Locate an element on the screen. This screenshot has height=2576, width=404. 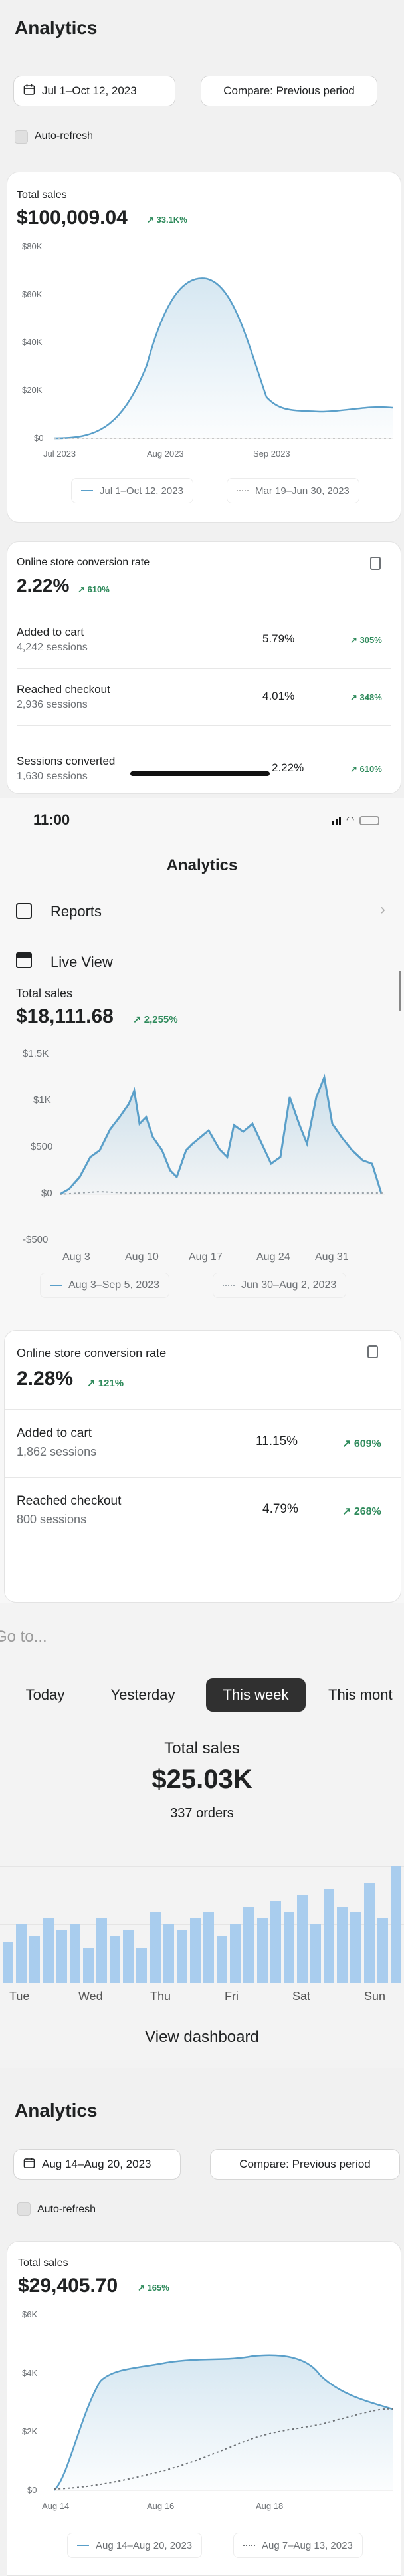
auto-refresh-label: Auto-refresh is located at coordinates (64, 136).